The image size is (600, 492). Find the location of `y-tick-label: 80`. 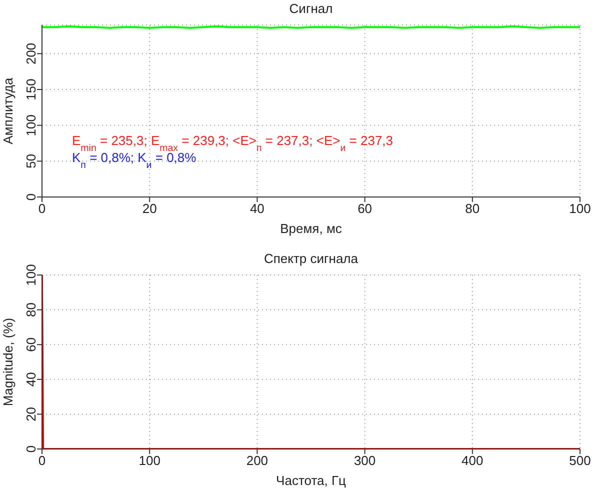

y-tick-label: 80 is located at coordinates (31, 310).